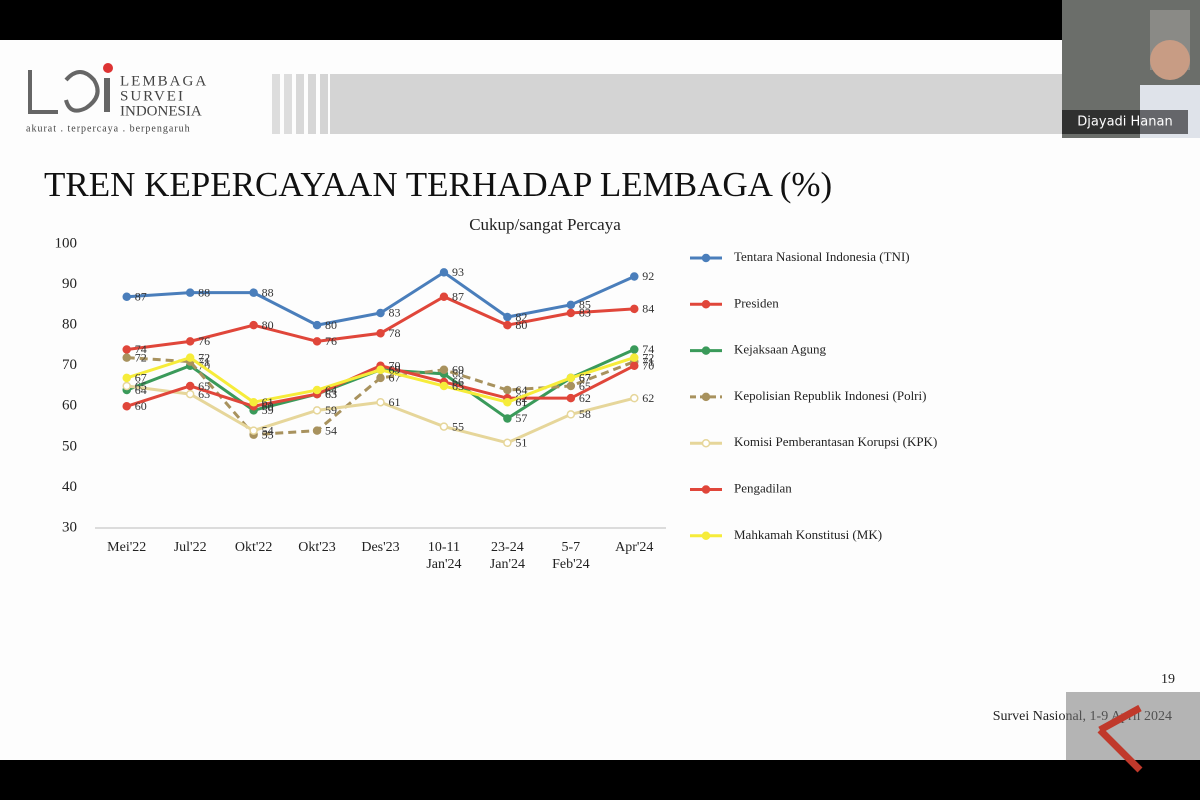 The image size is (1200, 800). What do you see at coordinates (69, 406) in the screenshot?
I see `y-tick-label: 60` at bounding box center [69, 406].